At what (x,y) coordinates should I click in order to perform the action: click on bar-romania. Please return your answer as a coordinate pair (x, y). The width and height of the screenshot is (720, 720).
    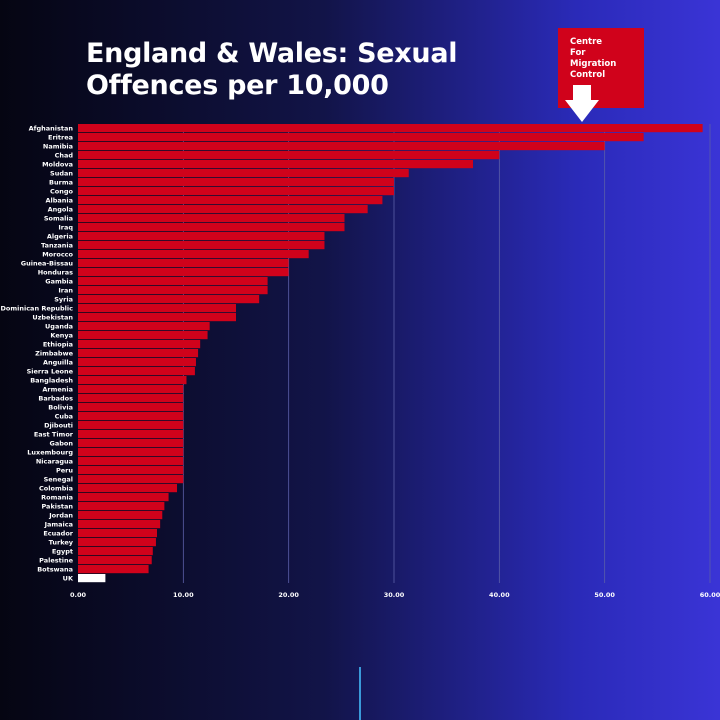
    Looking at the image, I should click on (123, 497).